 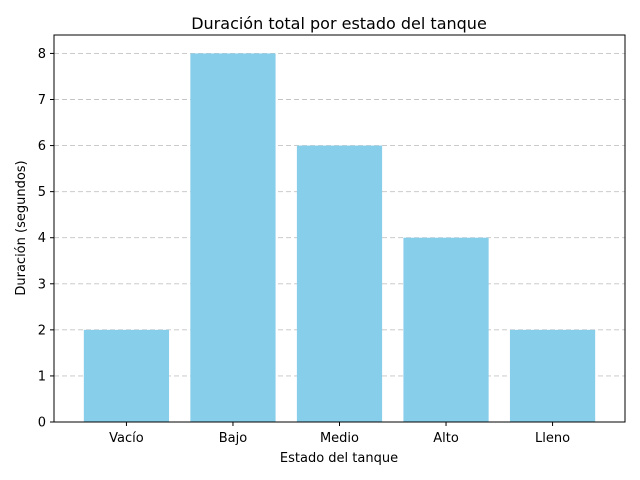 I want to click on y-tick-label-2: 2, so click(x=42, y=330).